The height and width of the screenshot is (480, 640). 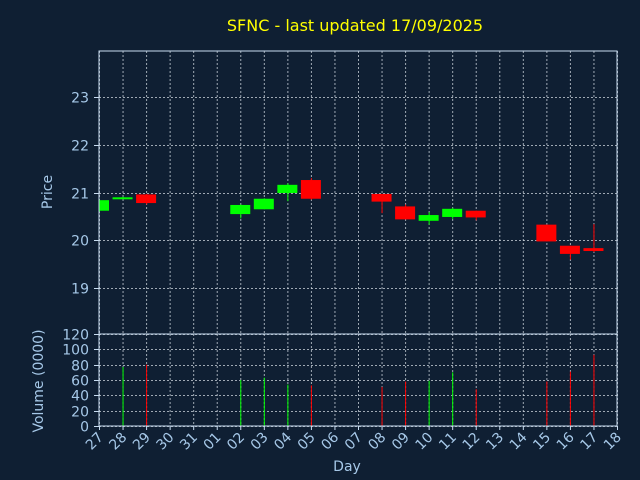 I want to click on volume-tick-label: 60, so click(x=80, y=382).